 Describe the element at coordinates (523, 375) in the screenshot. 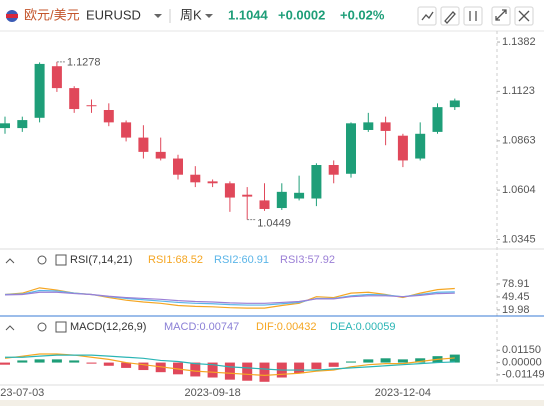

I see `y-tick-label: -0.01149` at that location.